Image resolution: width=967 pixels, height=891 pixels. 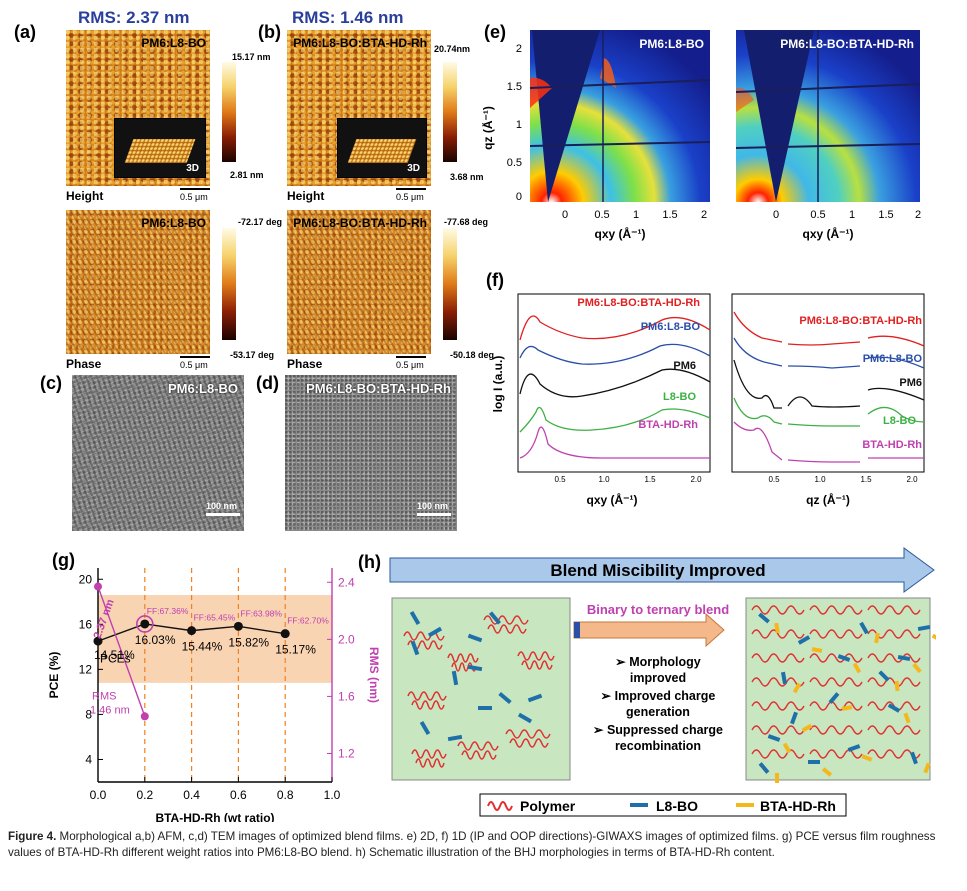 What do you see at coordinates (852, 215) in the screenshot?
I see `giwaxs-2d-xtick: 1` at bounding box center [852, 215].